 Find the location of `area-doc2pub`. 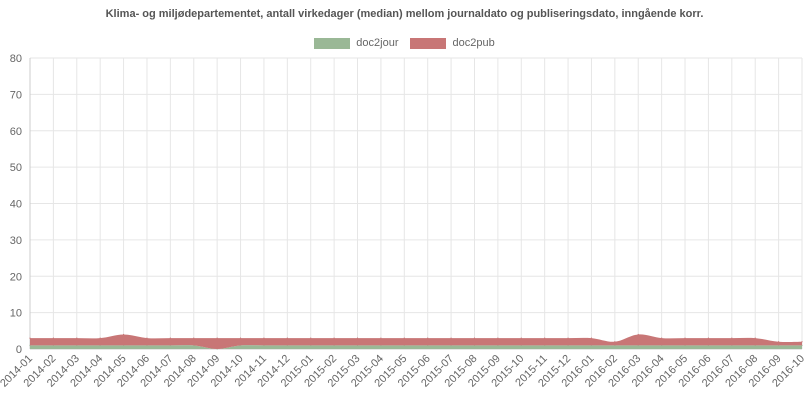

area-doc2pub is located at coordinates (416, 341).